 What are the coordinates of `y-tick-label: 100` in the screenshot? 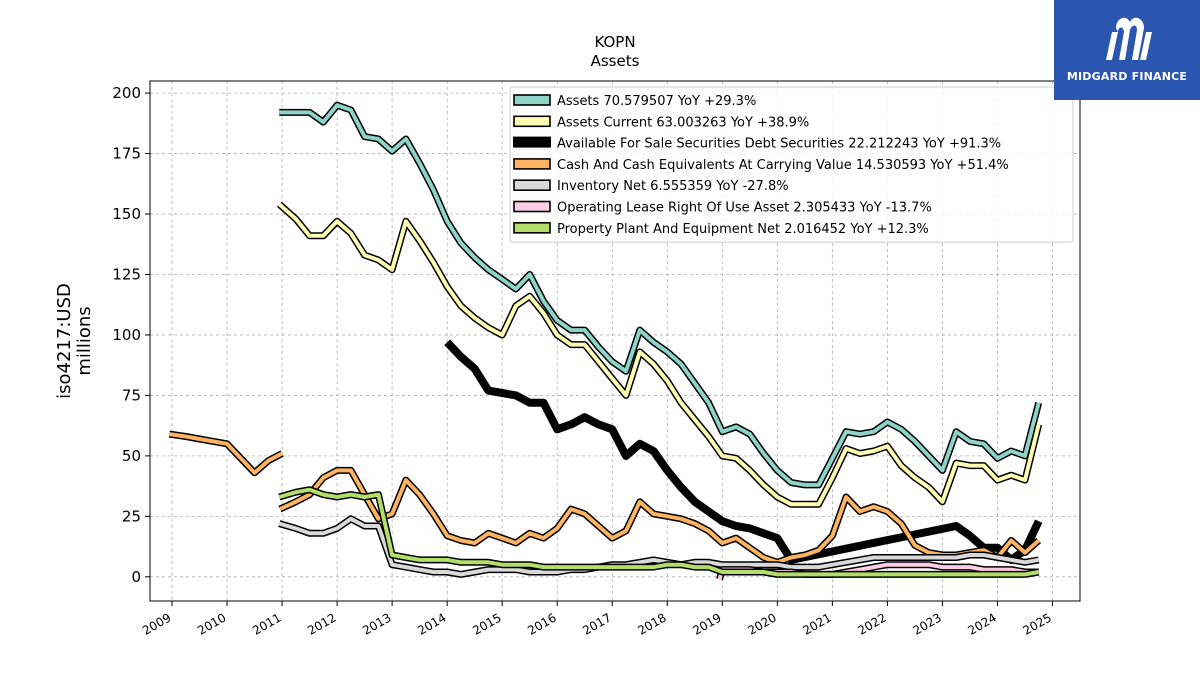 It's located at (126, 335).